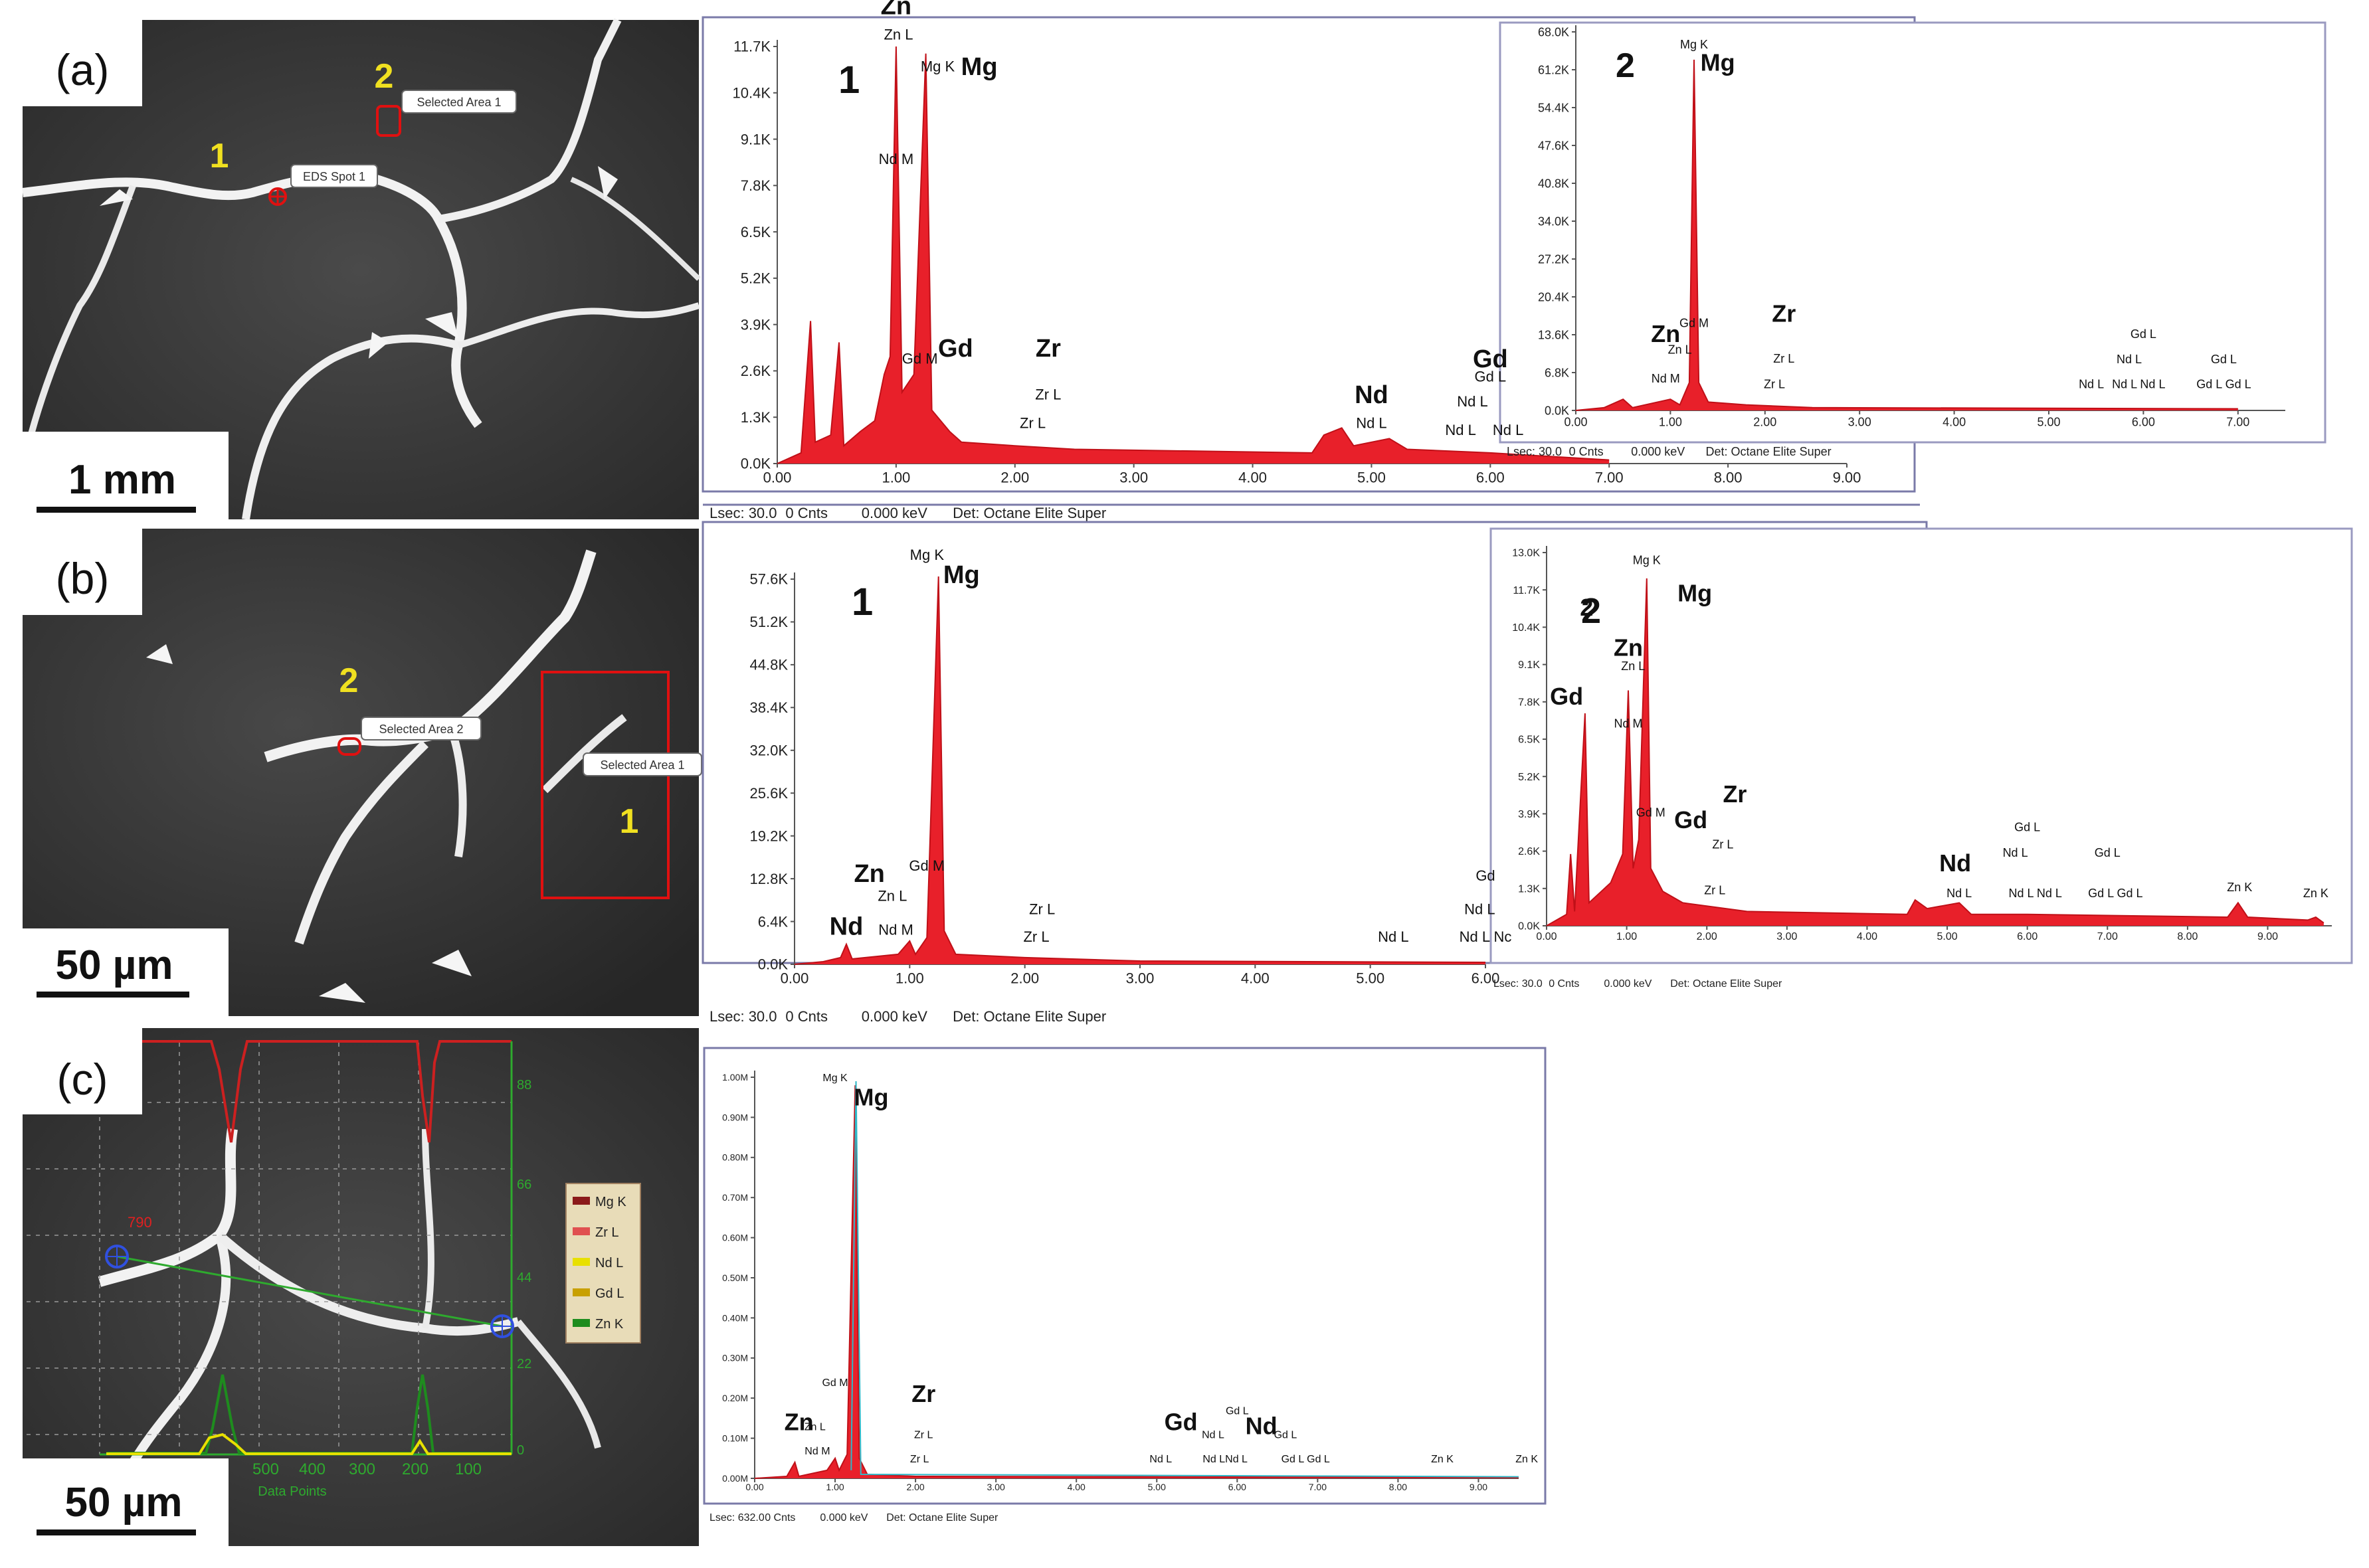  What do you see at coordinates (1184, 1279) in the screenshot?
I see `spectrum-overlay-c1` at bounding box center [1184, 1279].